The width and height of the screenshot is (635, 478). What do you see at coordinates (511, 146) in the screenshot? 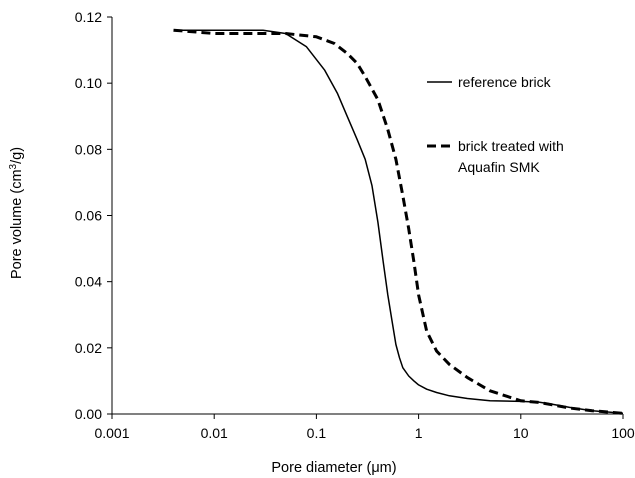
I see `legend-label-treated-brick: brick treated with` at bounding box center [511, 146].